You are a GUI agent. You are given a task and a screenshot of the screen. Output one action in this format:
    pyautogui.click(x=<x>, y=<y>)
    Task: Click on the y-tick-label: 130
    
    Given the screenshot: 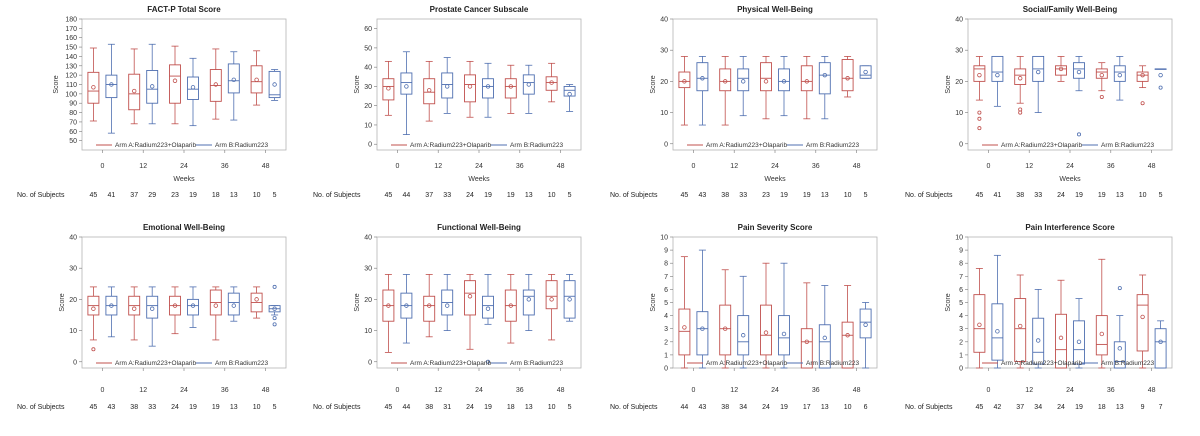 What is the action you would take?
    pyautogui.click(x=71, y=66)
    